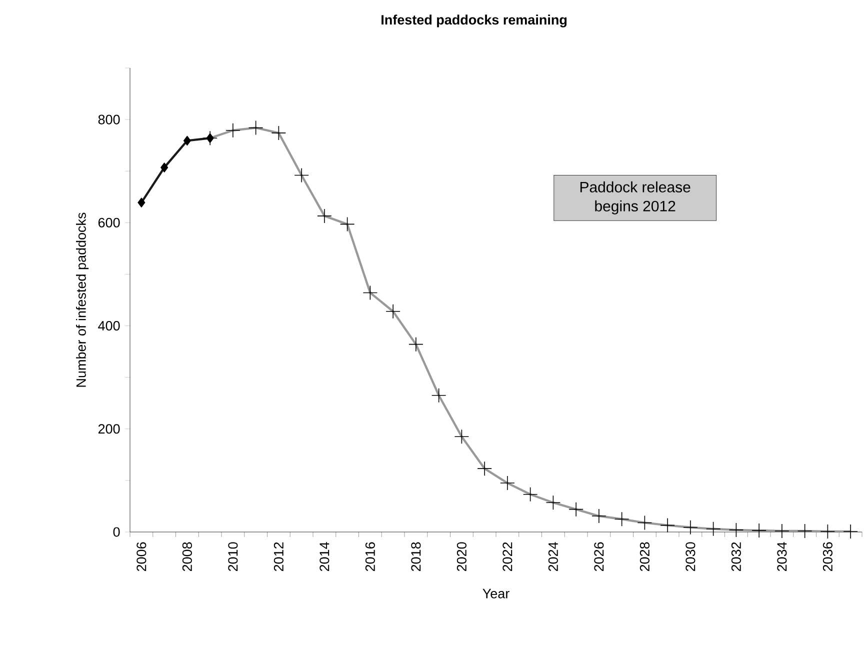 The width and height of the screenshot is (866, 650). What do you see at coordinates (635, 197) in the screenshot?
I see `annotation: Paddock release begins 2012` at bounding box center [635, 197].